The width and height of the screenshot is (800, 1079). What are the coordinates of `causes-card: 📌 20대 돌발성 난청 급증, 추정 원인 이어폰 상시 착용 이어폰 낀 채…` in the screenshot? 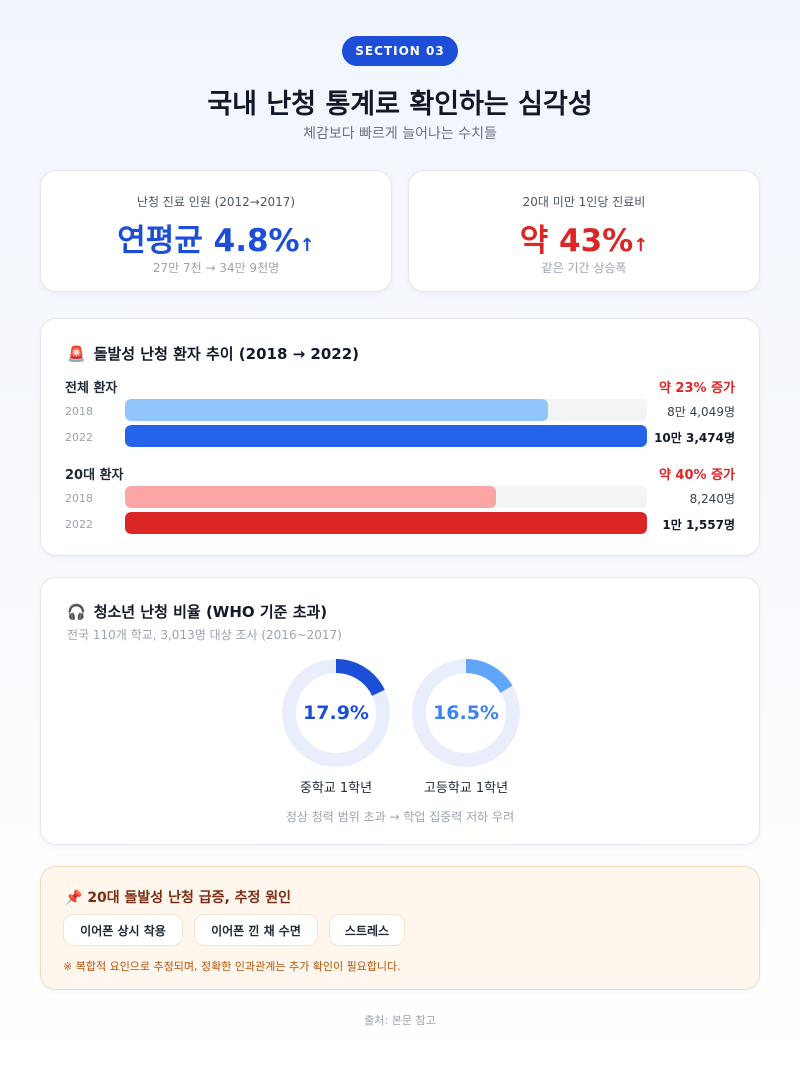 It's located at (400, 928).